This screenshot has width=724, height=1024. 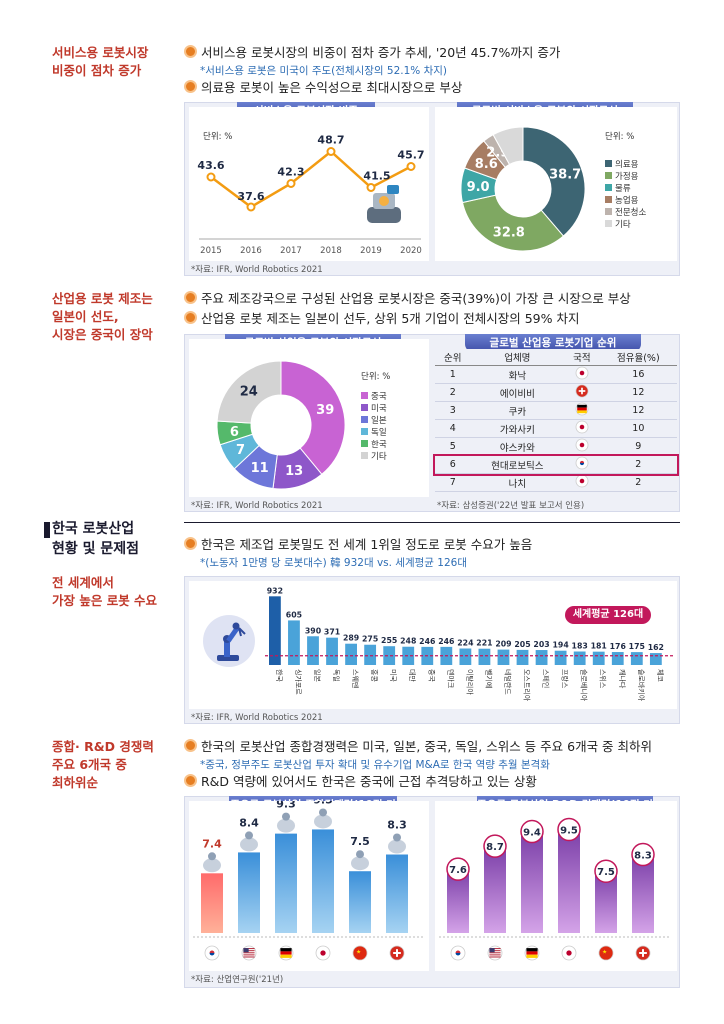 What do you see at coordinates (517, 374) in the screenshot?
I see `ranking-cell-company: 화낙` at bounding box center [517, 374].